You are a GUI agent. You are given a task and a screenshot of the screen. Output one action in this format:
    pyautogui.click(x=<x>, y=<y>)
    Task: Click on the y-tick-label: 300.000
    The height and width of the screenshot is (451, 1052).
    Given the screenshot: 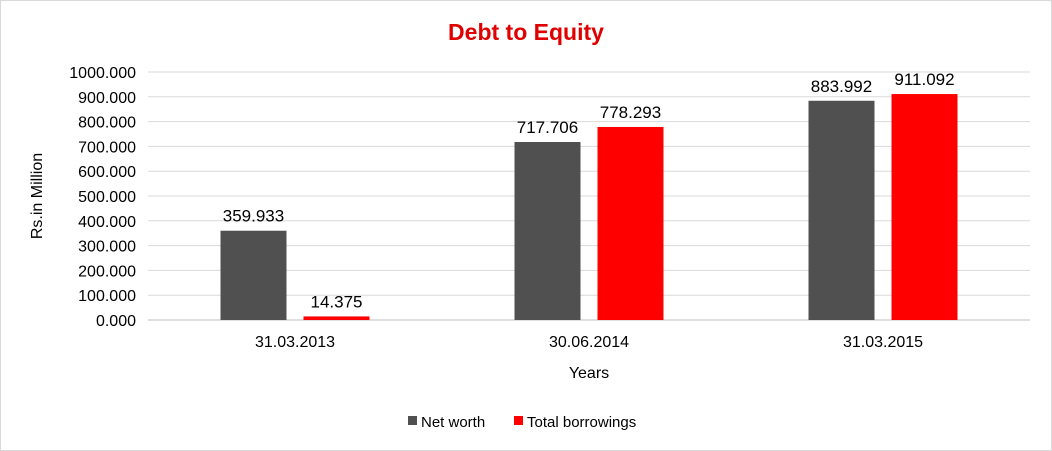 What is the action you would take?
    pyautogui.click(x=107, y=247)
    